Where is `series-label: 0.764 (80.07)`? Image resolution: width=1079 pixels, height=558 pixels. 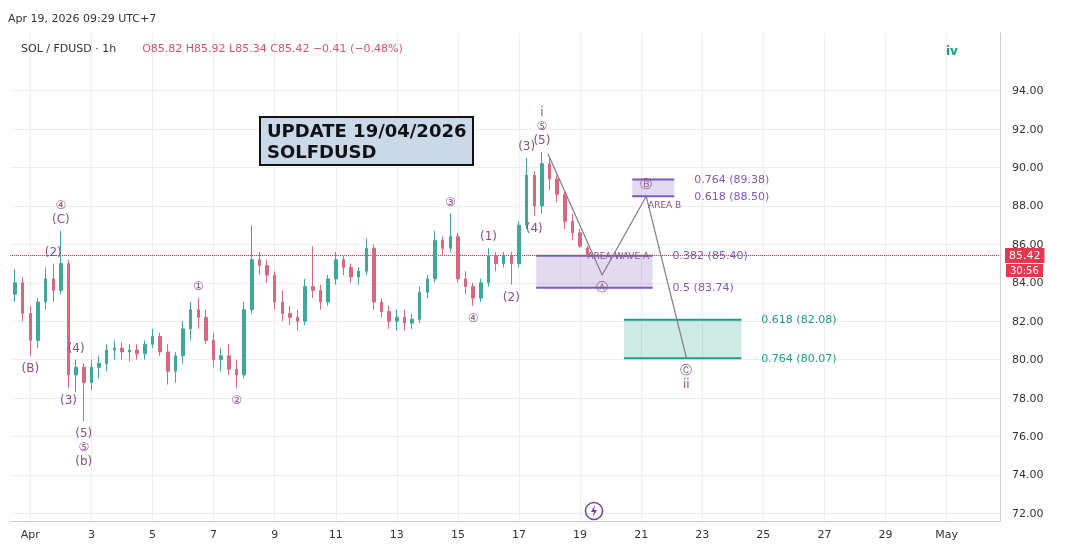
series-label: 0.764 (80.07) is located at coordinates (799, 358).